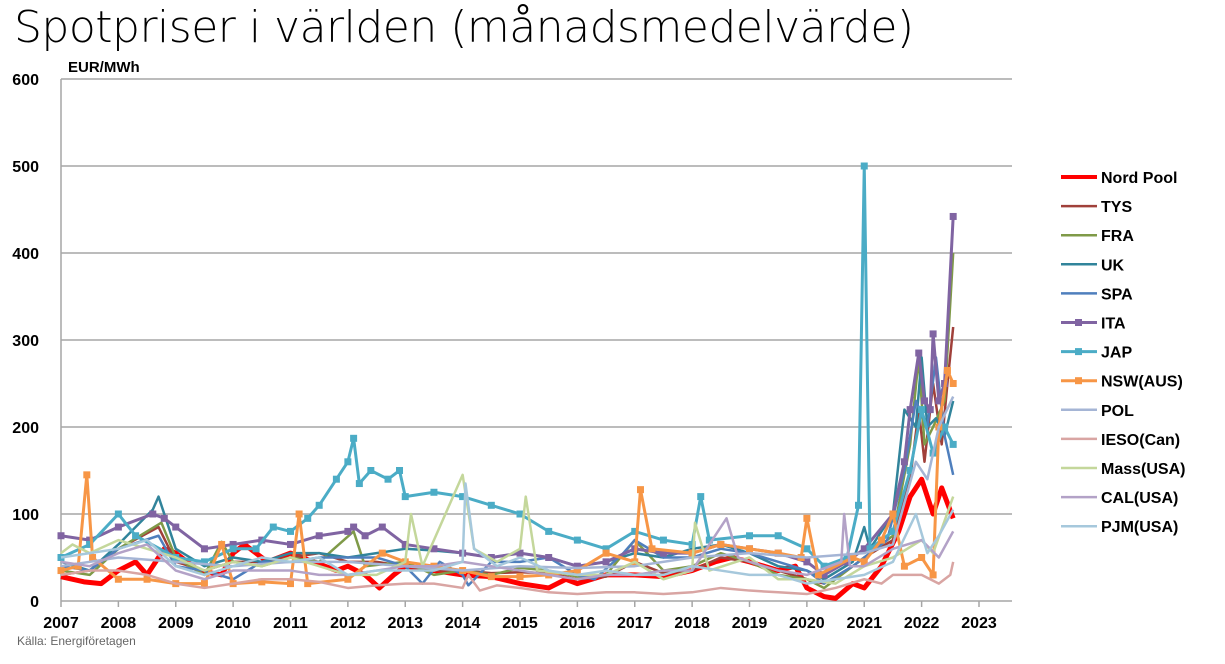 The image size is (1225, 664). I want to click on x-tick-label: 2020, so click(807, 623).